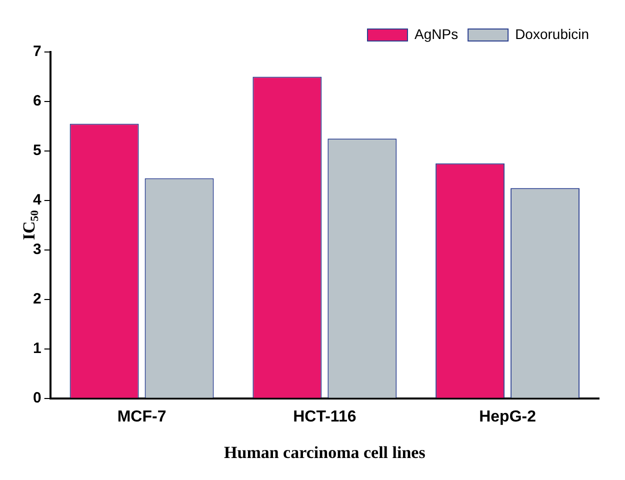 The image size is (625, 480). Describe the element at coordinates (141, 417) in the screenshot. I see `x-tick-label: MCF-7` at that location.